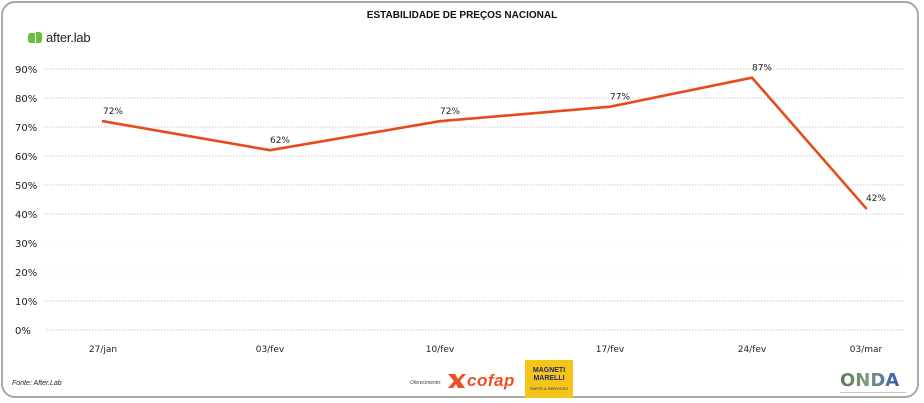  What do you see at coordinates (270, 350) in the screenshot?
I see `x-tick-label: 03/fev` at bounding box center [270, 350].